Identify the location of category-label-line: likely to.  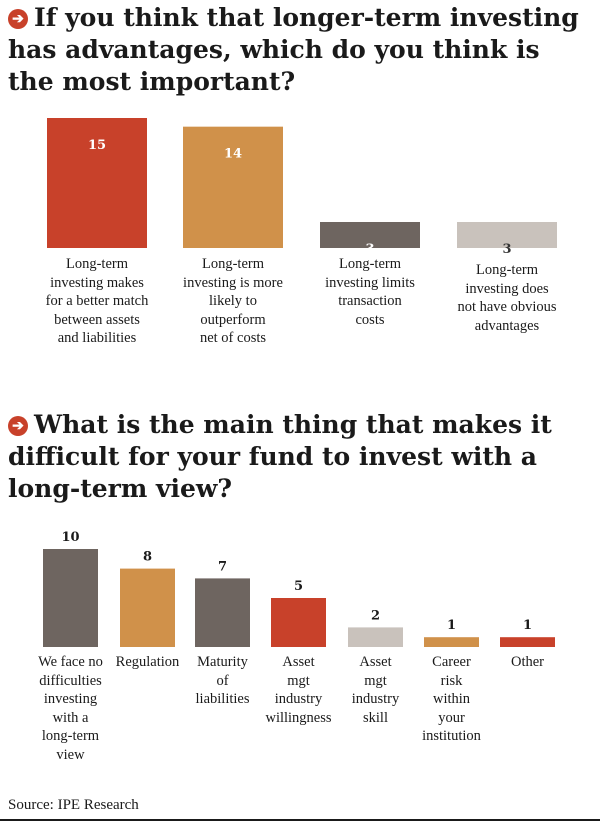
(233, 301).